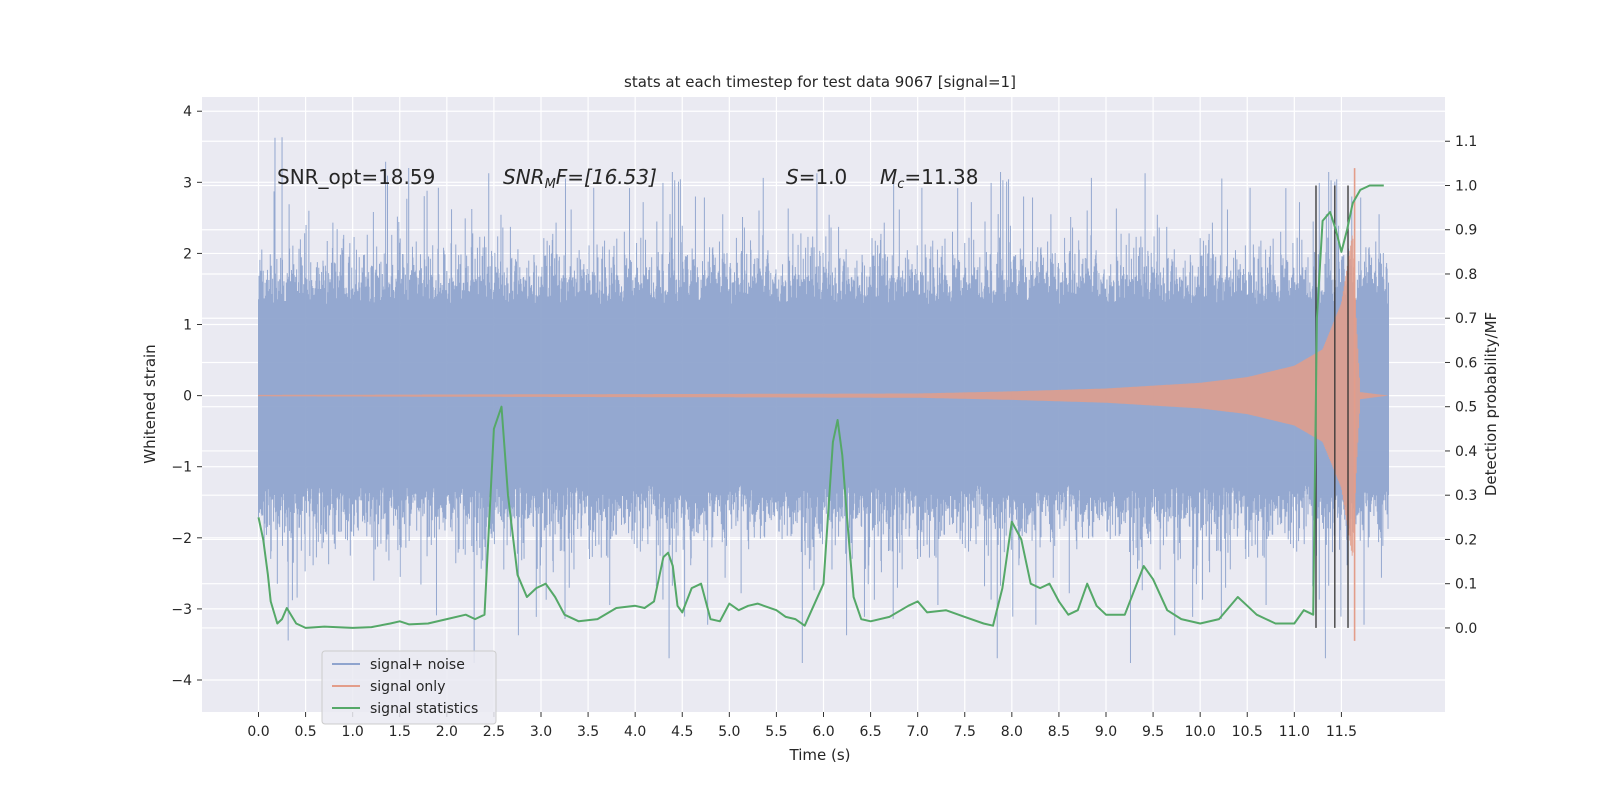  What do you see at coordinates (1466, 629) in the screenshot?
I see `y2-tick-label: 0.0` at bounding box center [1466, 629].